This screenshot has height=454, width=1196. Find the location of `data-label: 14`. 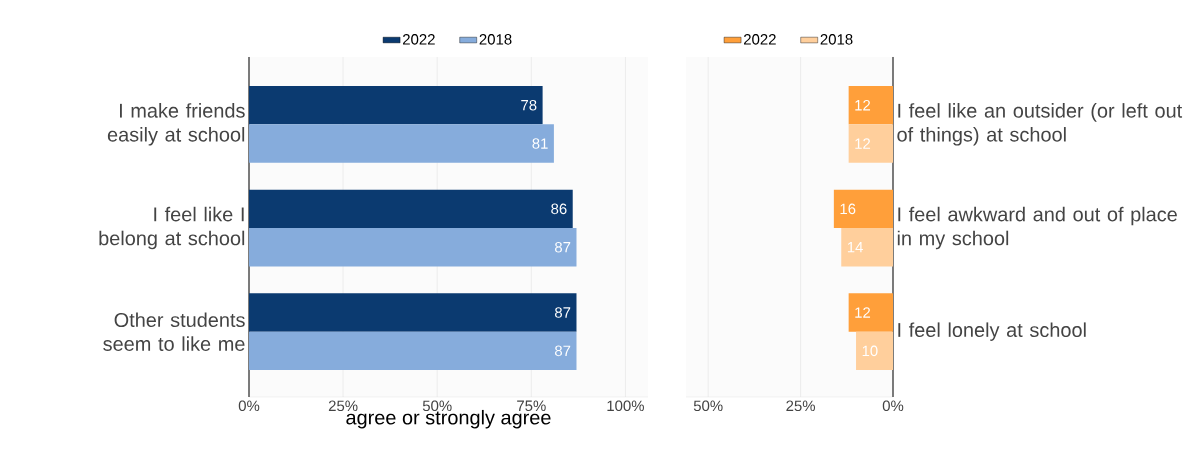

data-label: 14 is located at coordinates (855, 247).